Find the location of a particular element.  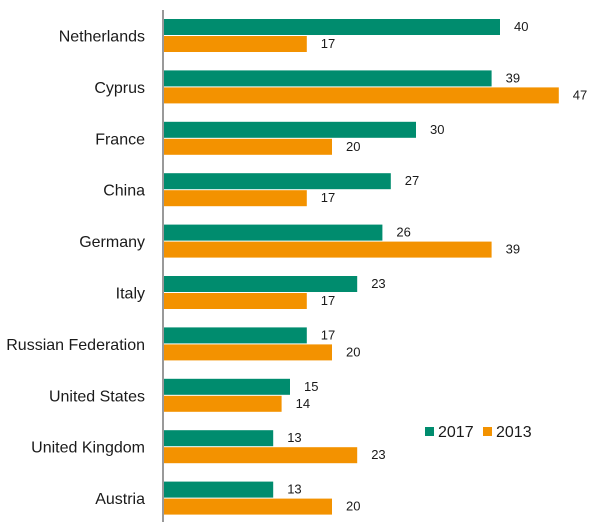

category-label: United States is located at coordinates (97, 396).